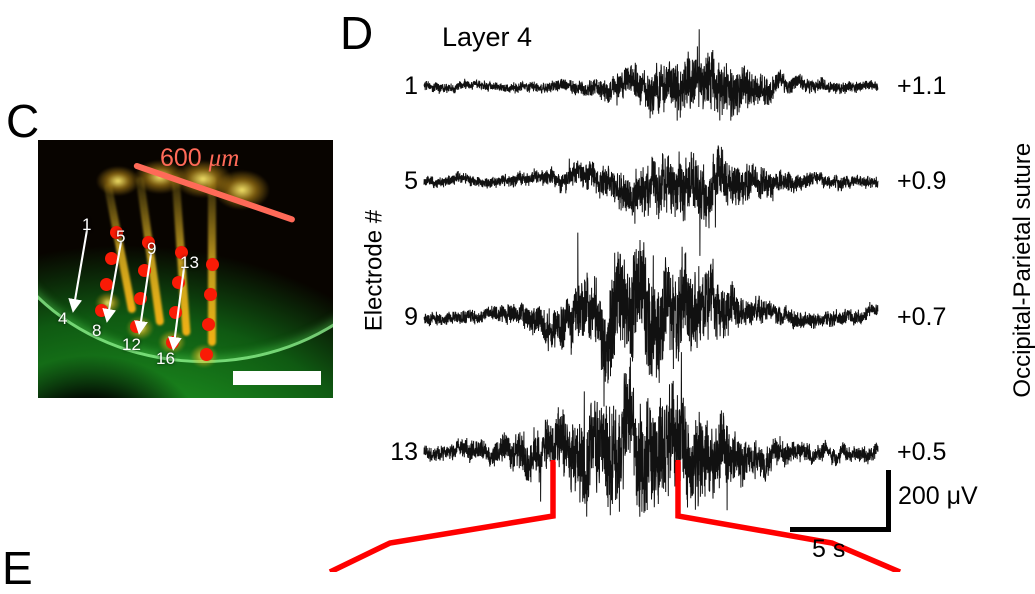 This screenshot has width=1035, height=594. I want to click on electrode-number-label: 9, so click(411, 317).